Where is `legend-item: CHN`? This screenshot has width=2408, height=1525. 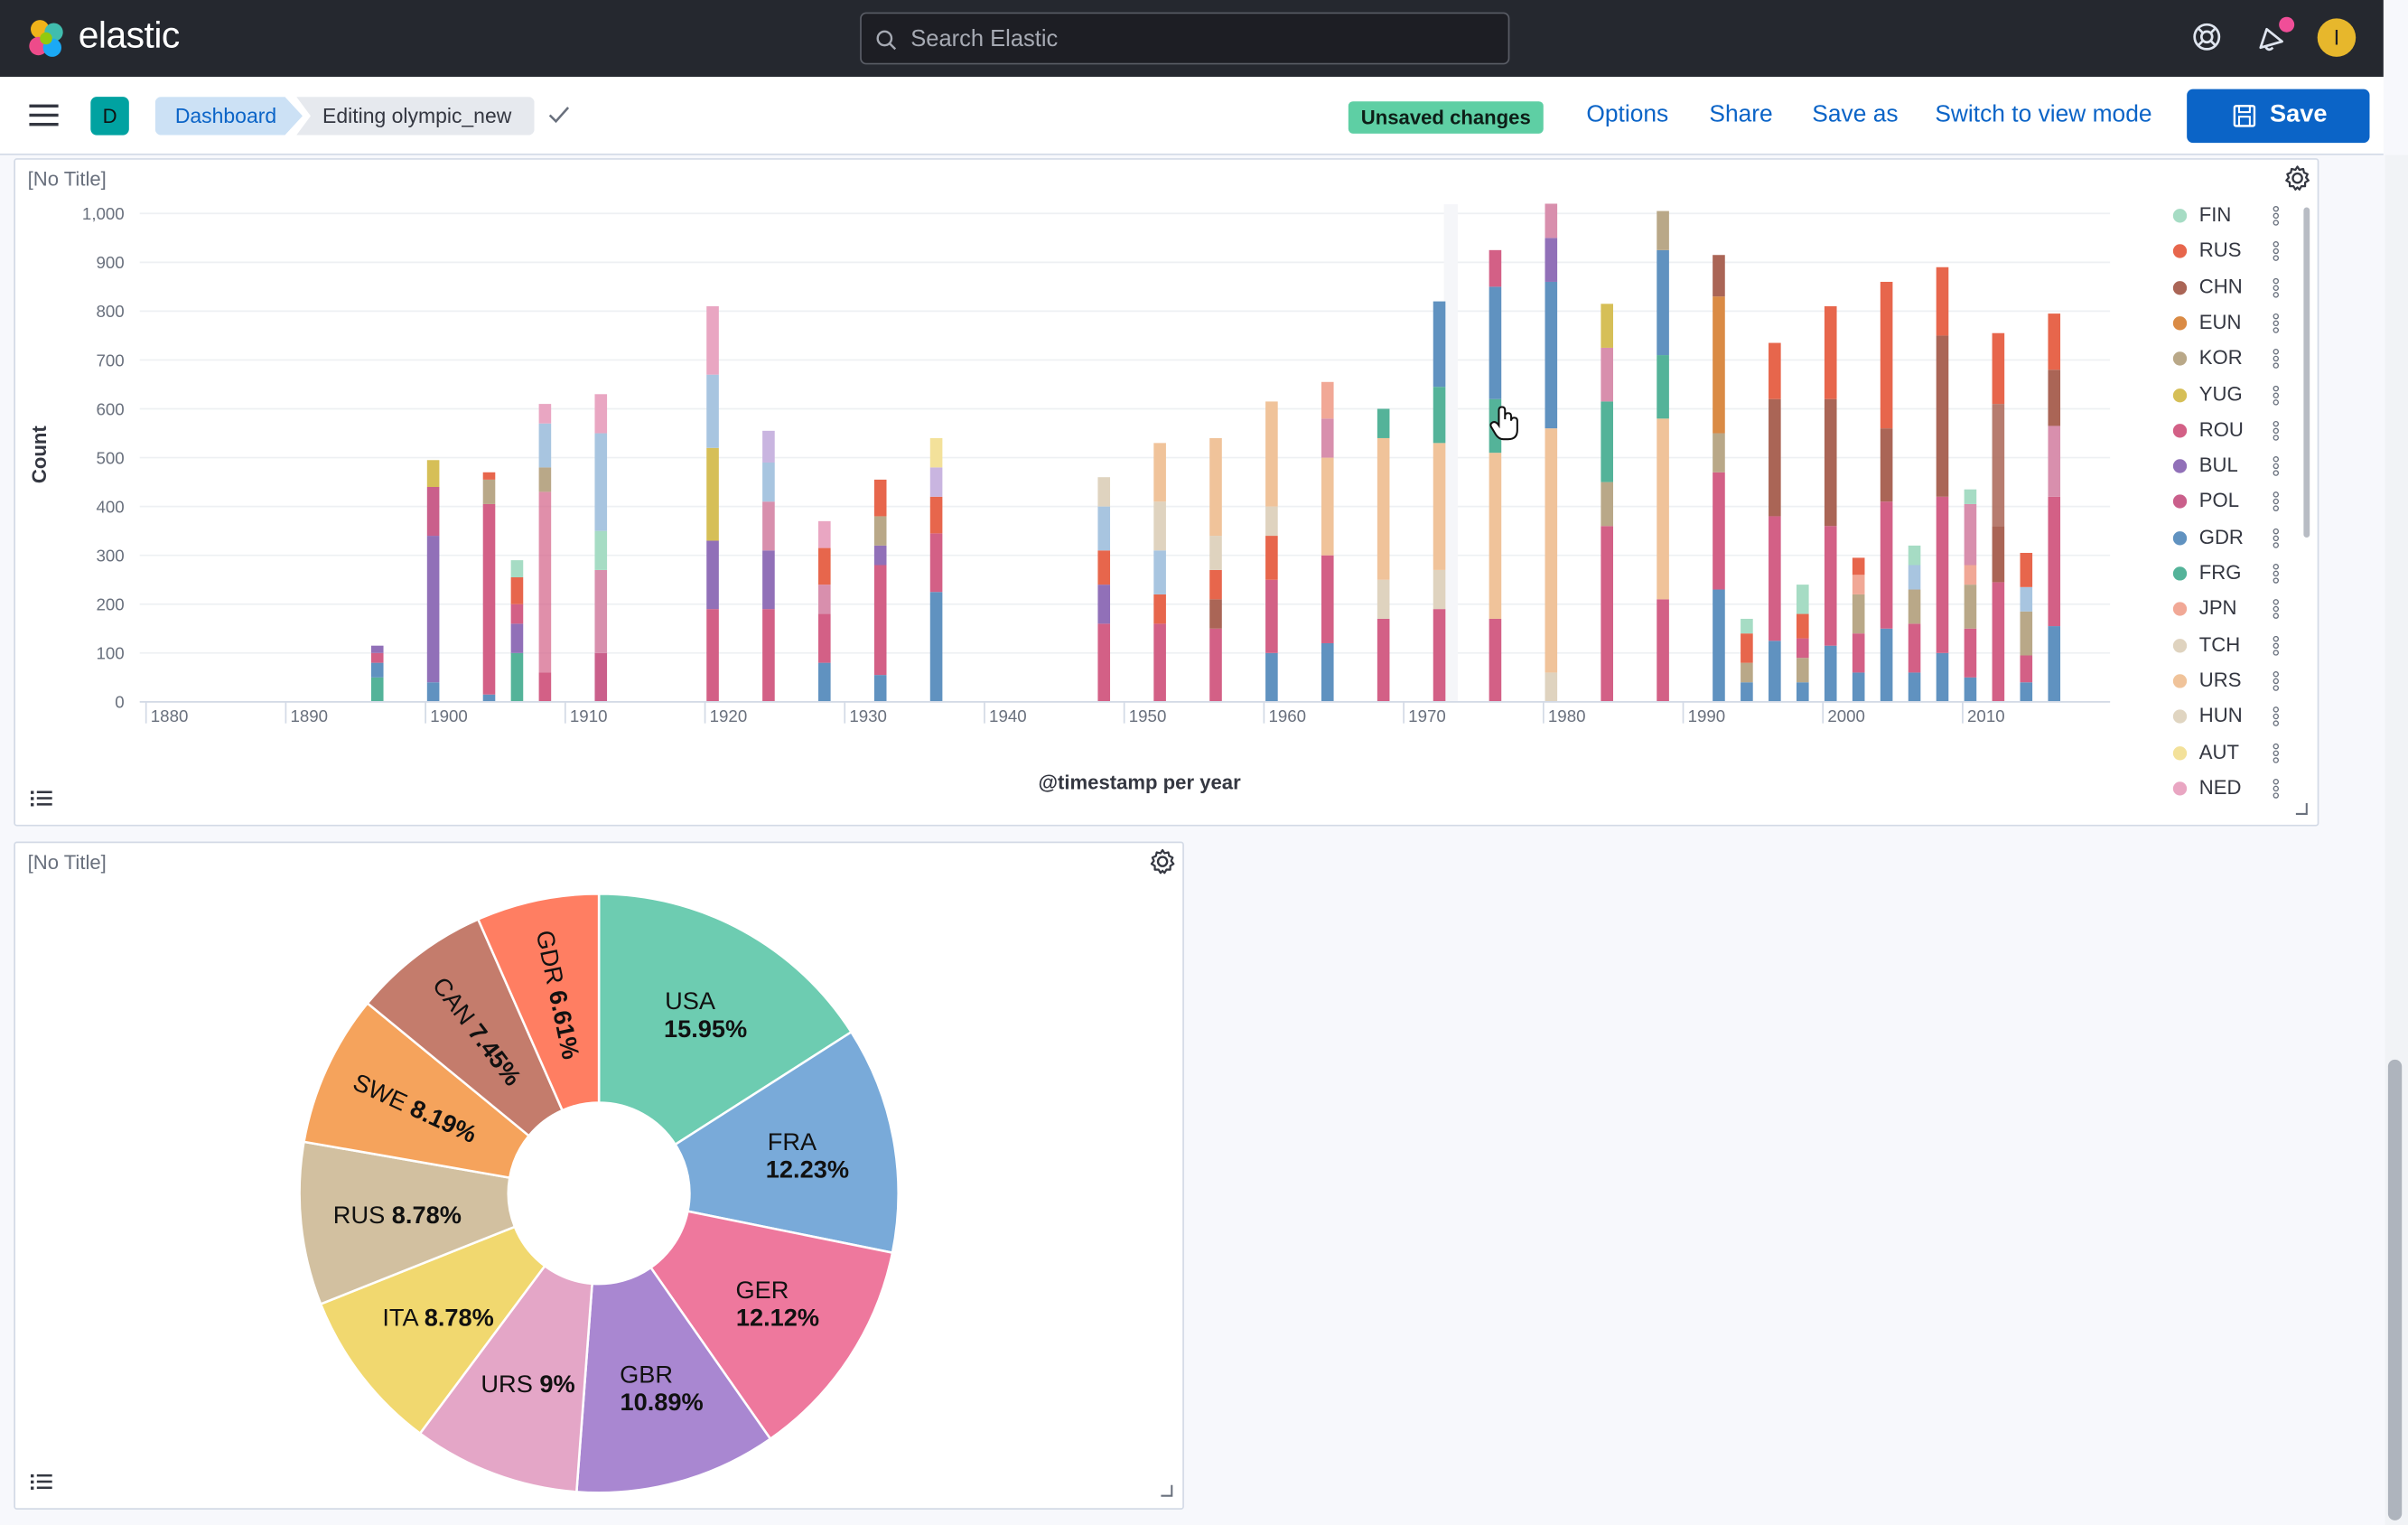
legend-item: CHN is located at coordinates (2231, 288).